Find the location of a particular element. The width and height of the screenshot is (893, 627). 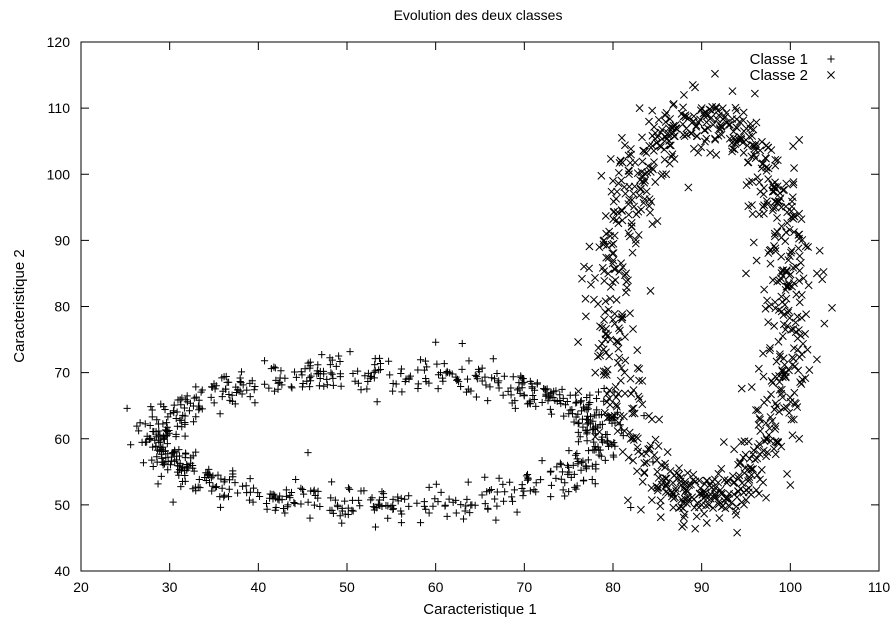

x-tick-label: 70 is located at coordinates (525, 587).